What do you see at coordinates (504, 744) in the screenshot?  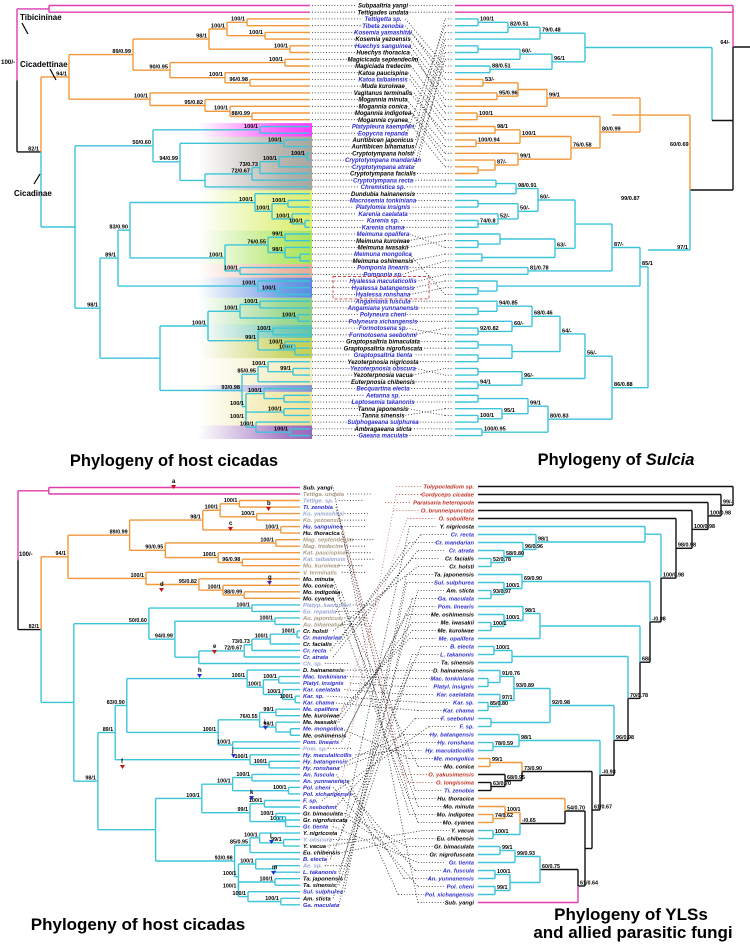 I see `svg-text: 78/0.59` at bounding box center [504, 744].